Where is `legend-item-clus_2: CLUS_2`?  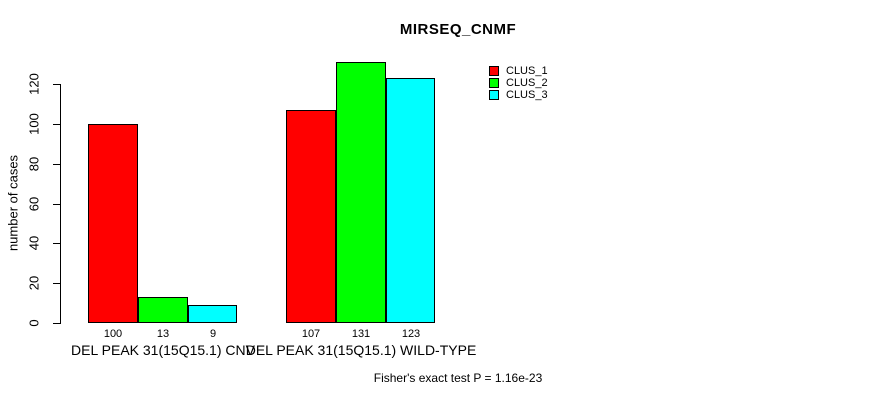 legend-item-clus_2: CLUS_2 is located at coordinates (518, 83).